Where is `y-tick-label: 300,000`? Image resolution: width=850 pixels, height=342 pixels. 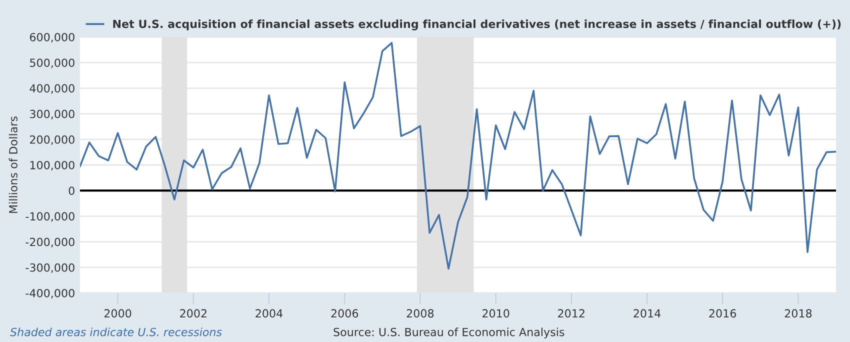 y-tick-label: 300,000 is located at coordinates (52, 115).